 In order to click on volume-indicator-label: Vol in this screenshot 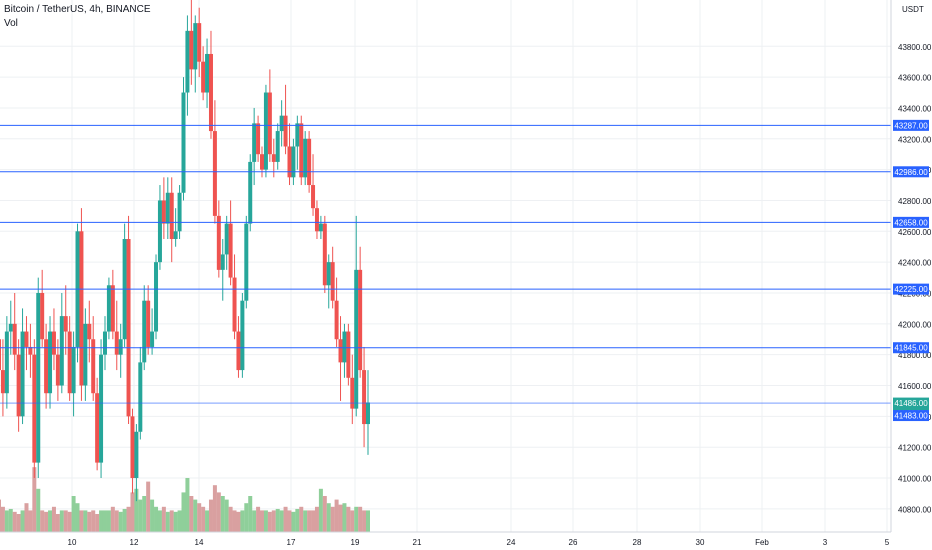, I will do `click(11, 23)`.